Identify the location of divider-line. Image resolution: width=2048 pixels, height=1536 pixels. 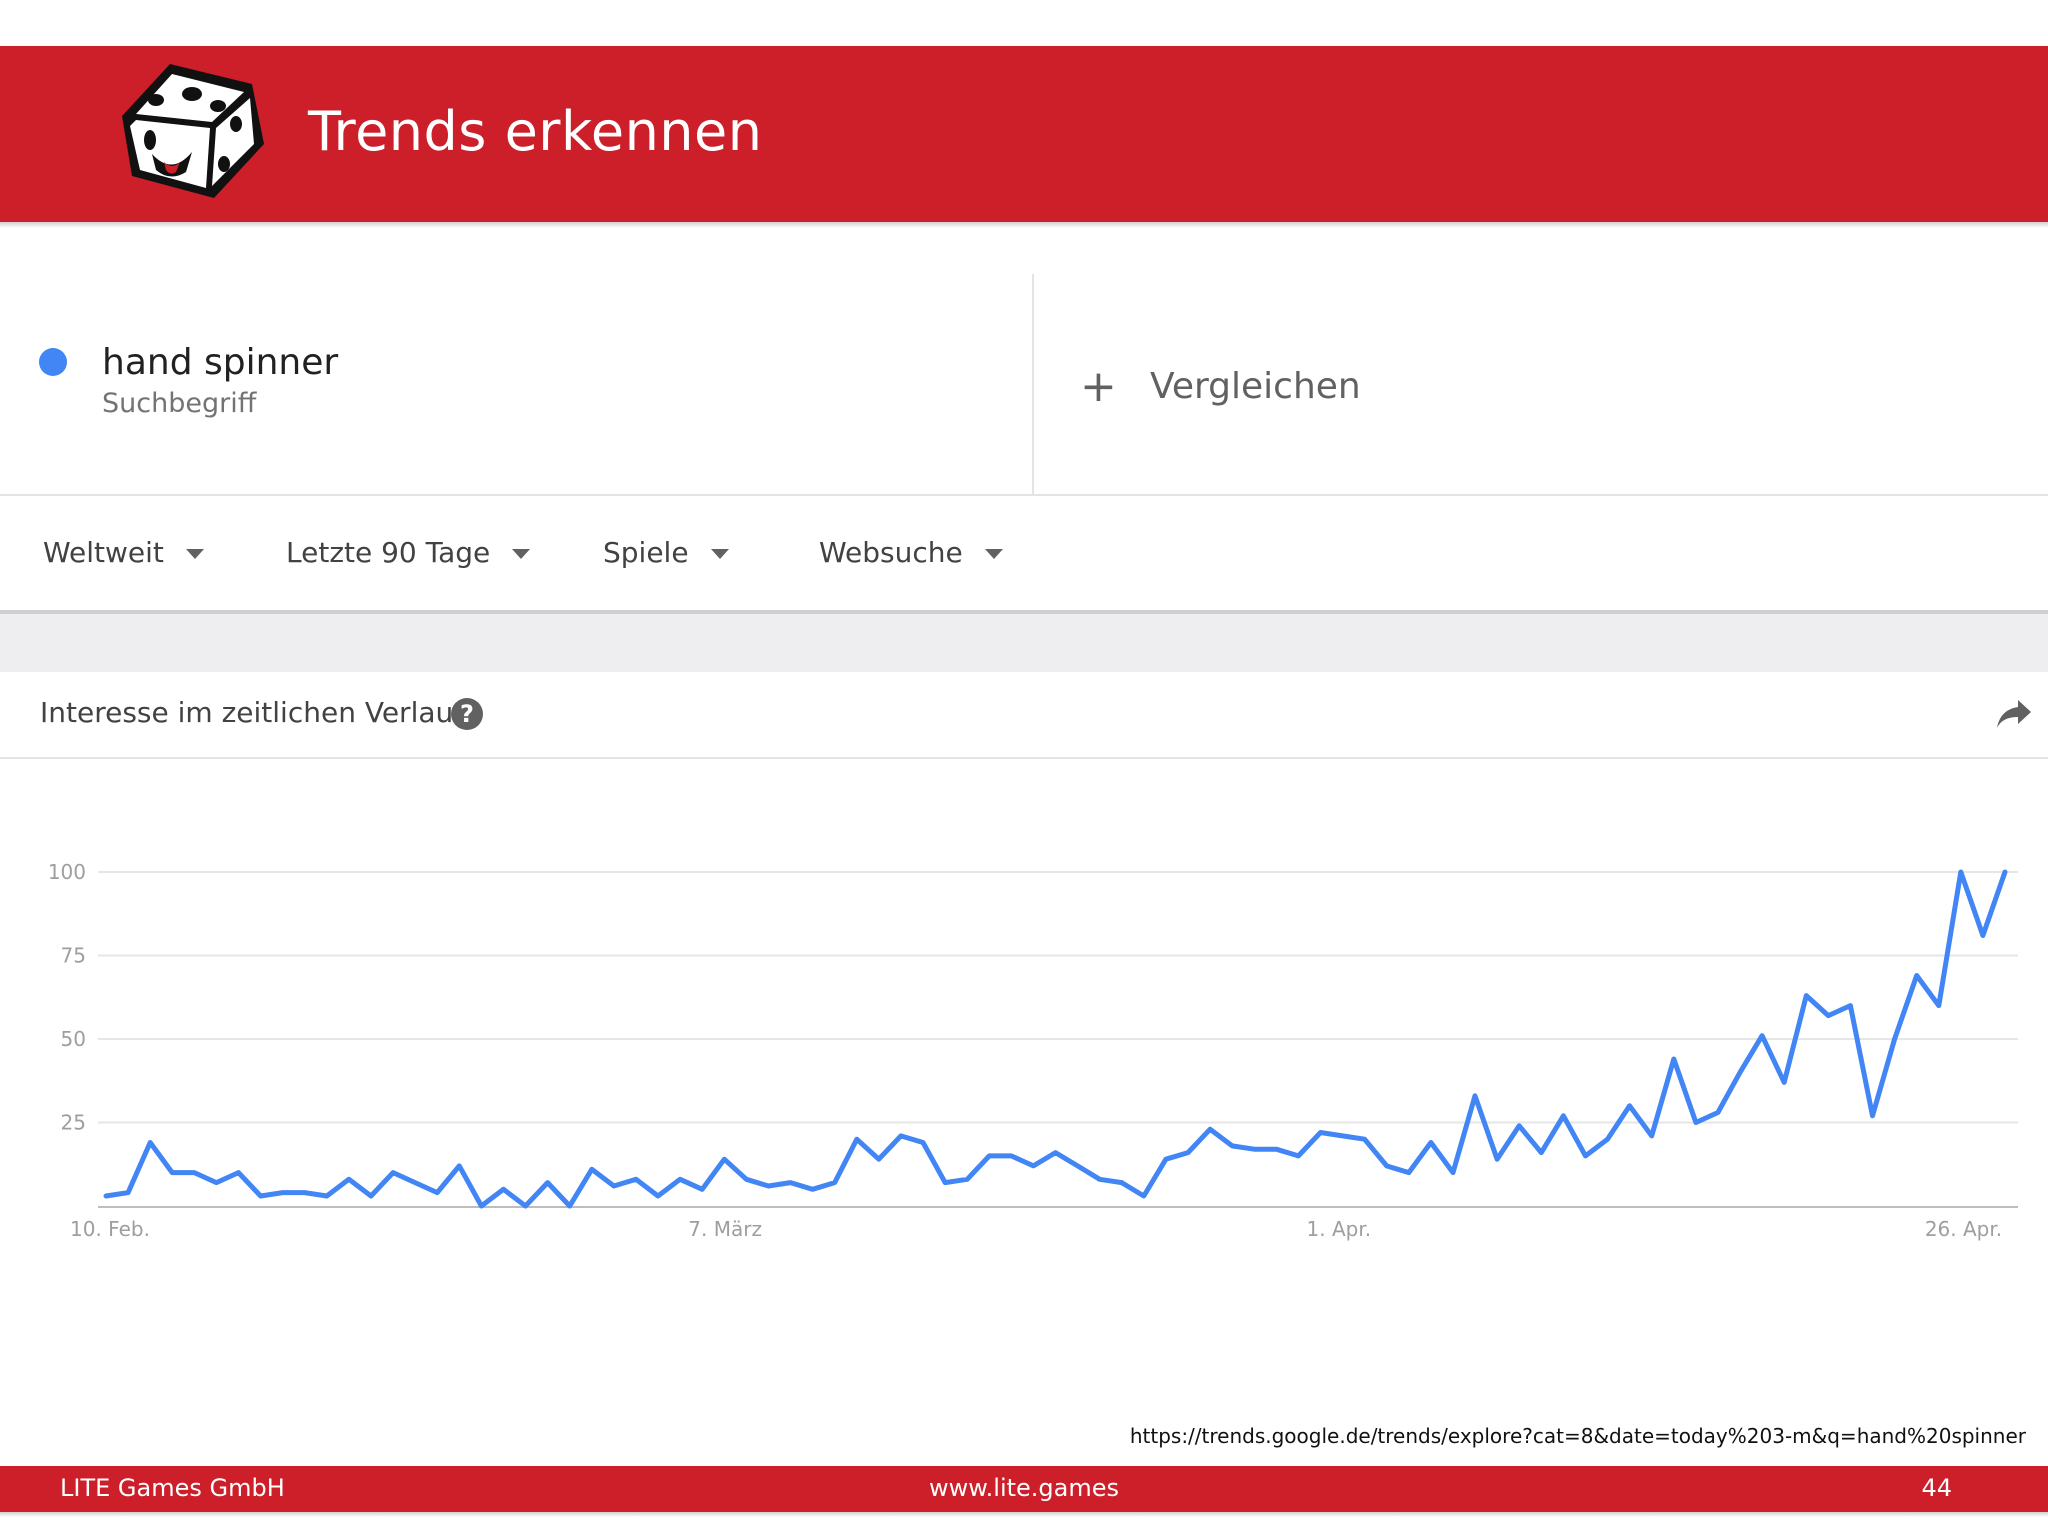
(1024, 495).